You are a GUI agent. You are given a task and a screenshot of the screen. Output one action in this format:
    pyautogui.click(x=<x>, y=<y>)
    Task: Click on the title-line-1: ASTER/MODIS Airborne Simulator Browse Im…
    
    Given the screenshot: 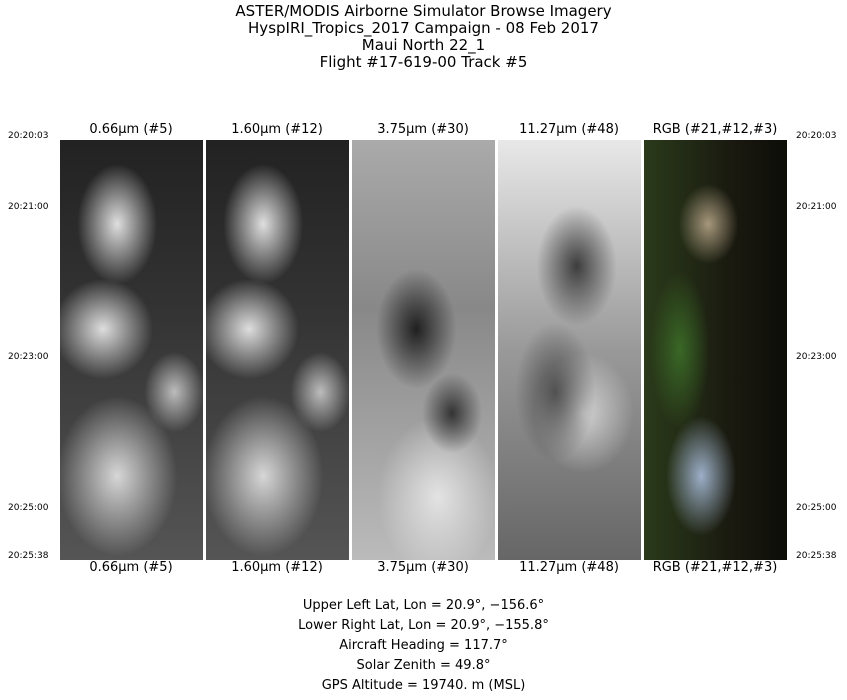 What is the action you would take?
    pyautogui.click(x=423, y=11)
    